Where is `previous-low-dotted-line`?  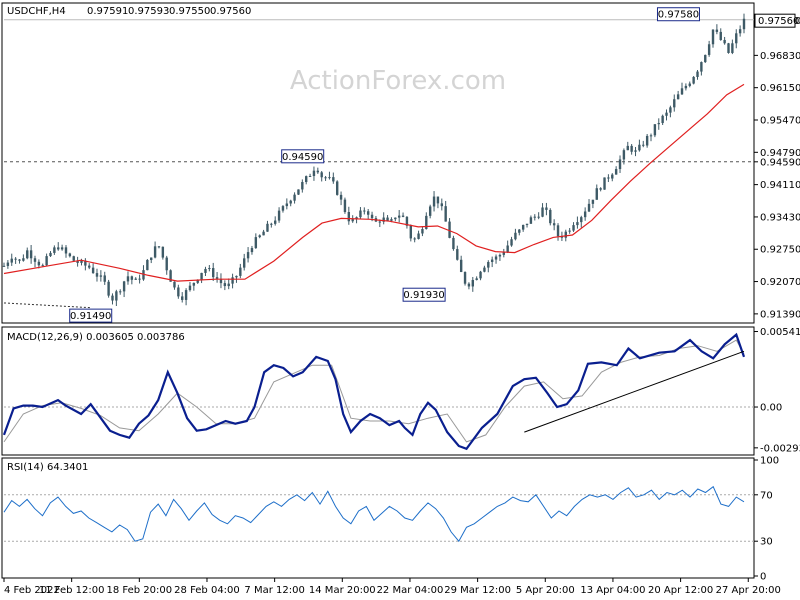
previous-low-dotted-line is located at coordinates (47, 305).